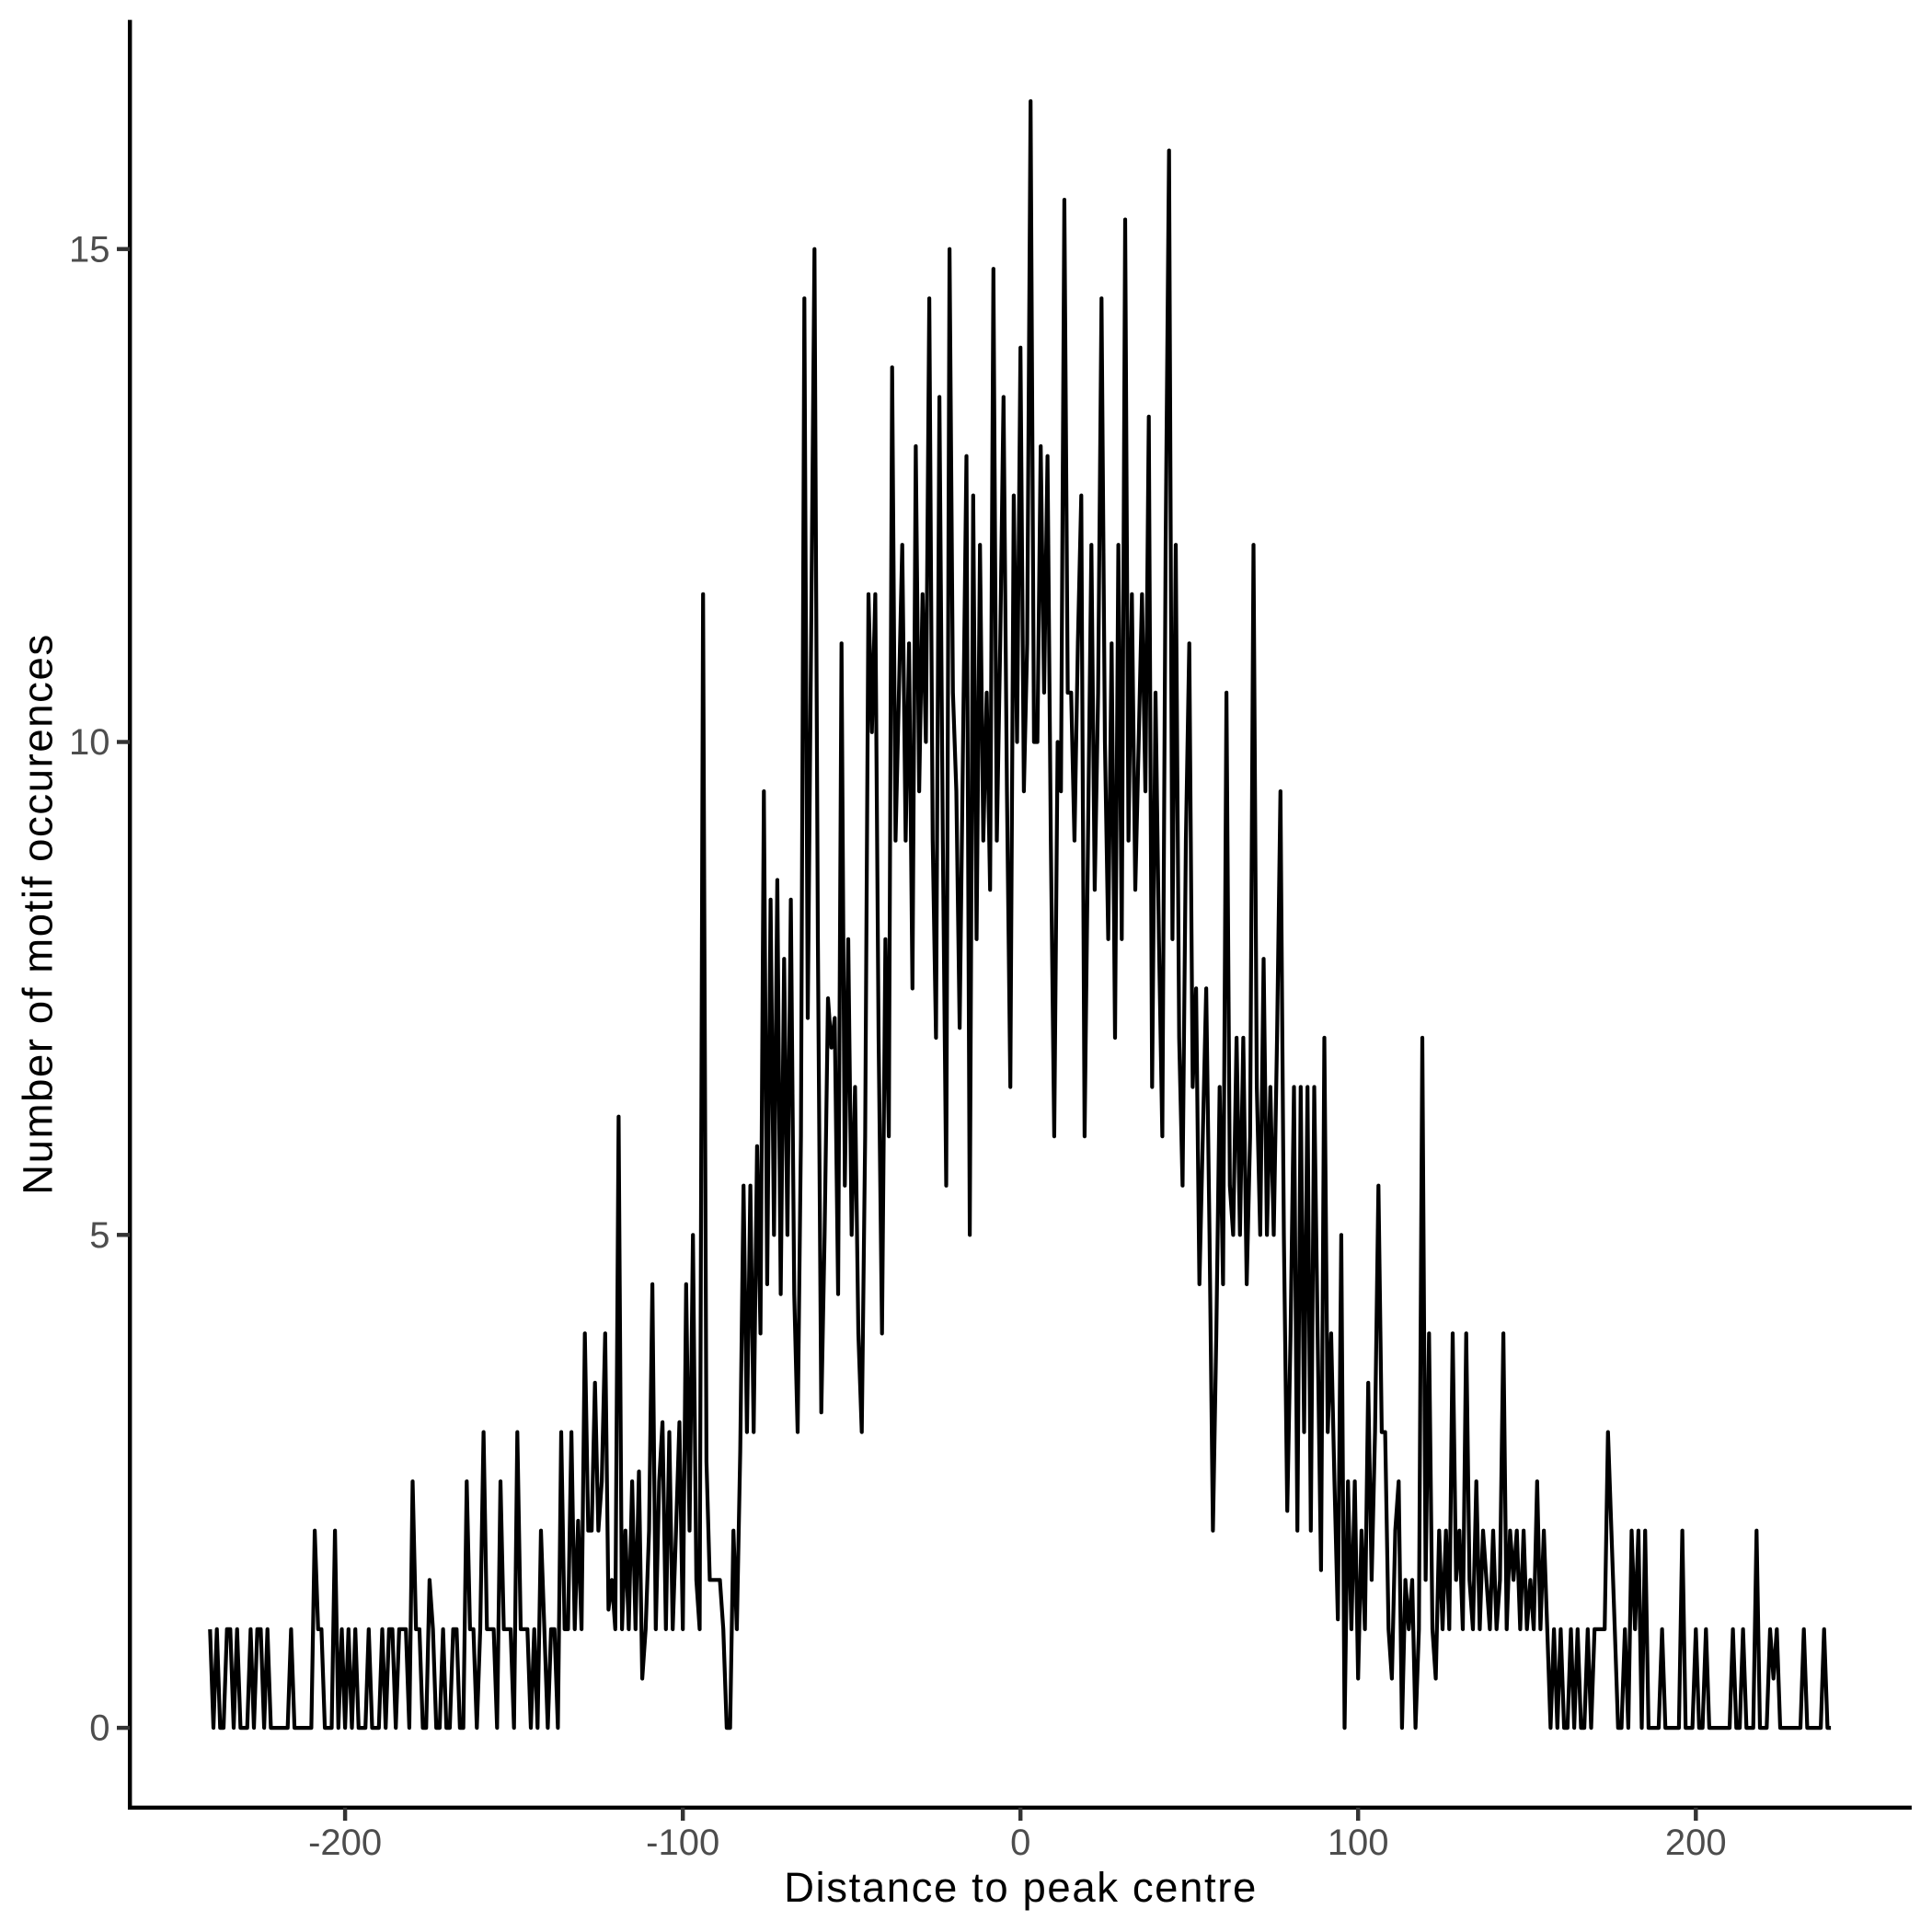  What do you see at coordinates (1021, 1887) in the screenshot?
I see `svg-text: Distance to peak centre` at bounding box center [1021, 1887].